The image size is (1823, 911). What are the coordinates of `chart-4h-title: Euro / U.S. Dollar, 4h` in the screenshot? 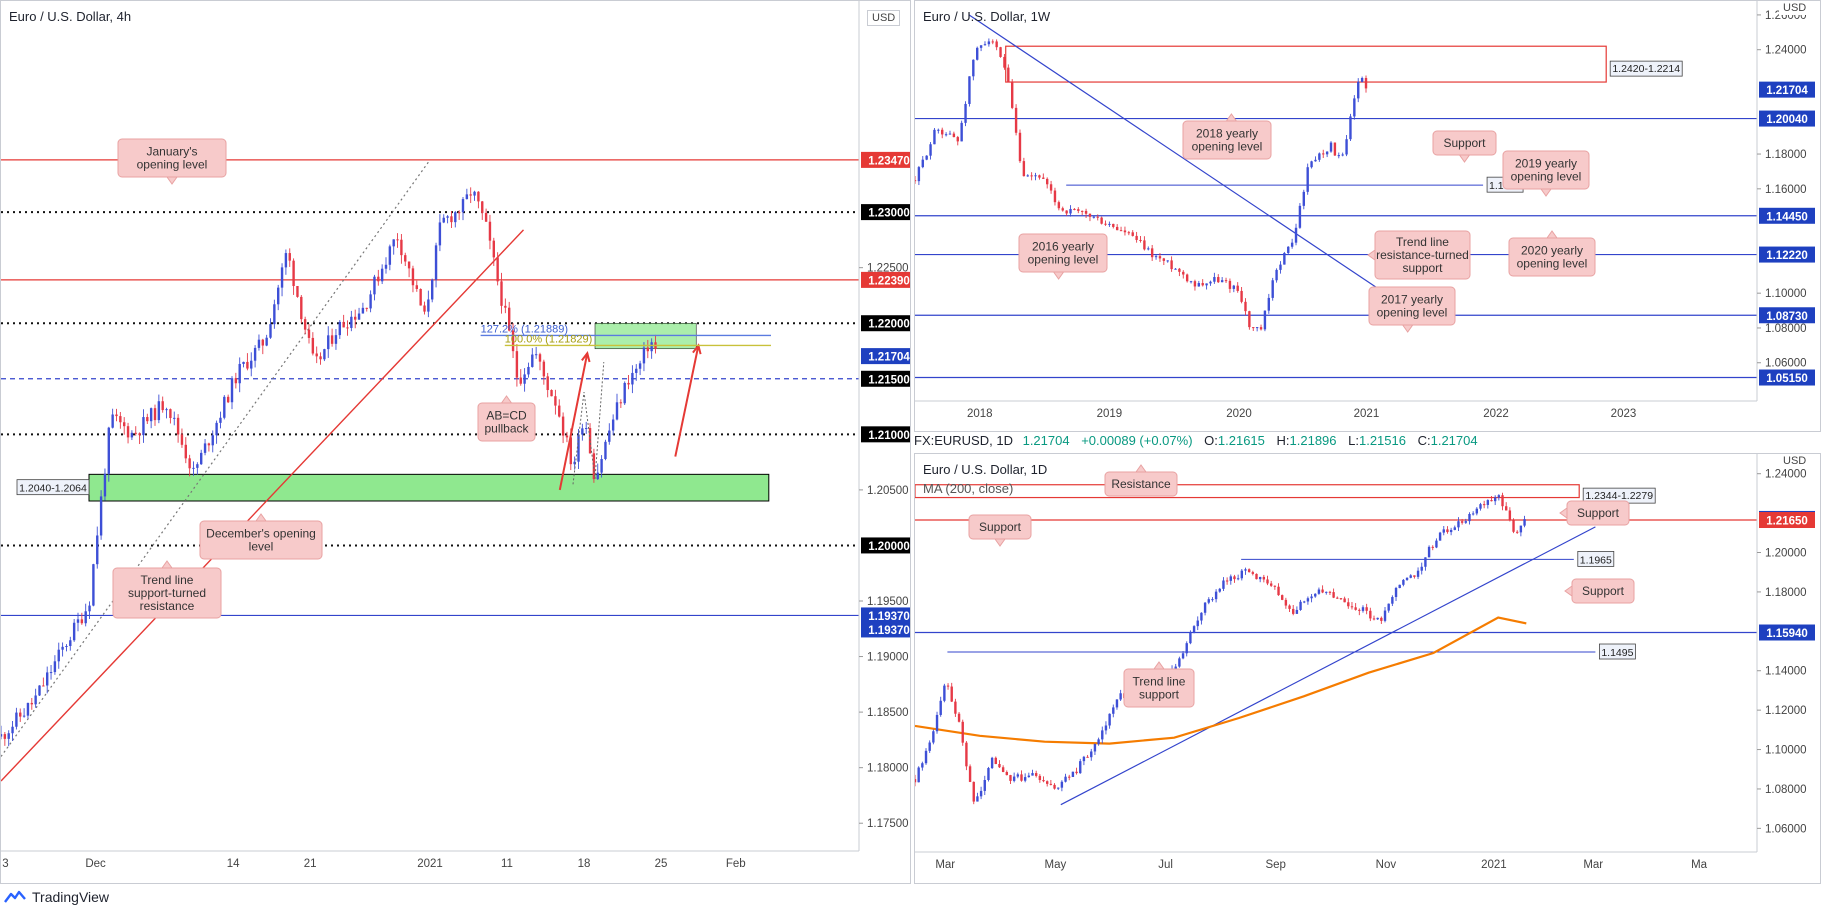 It's located at (70, 16).